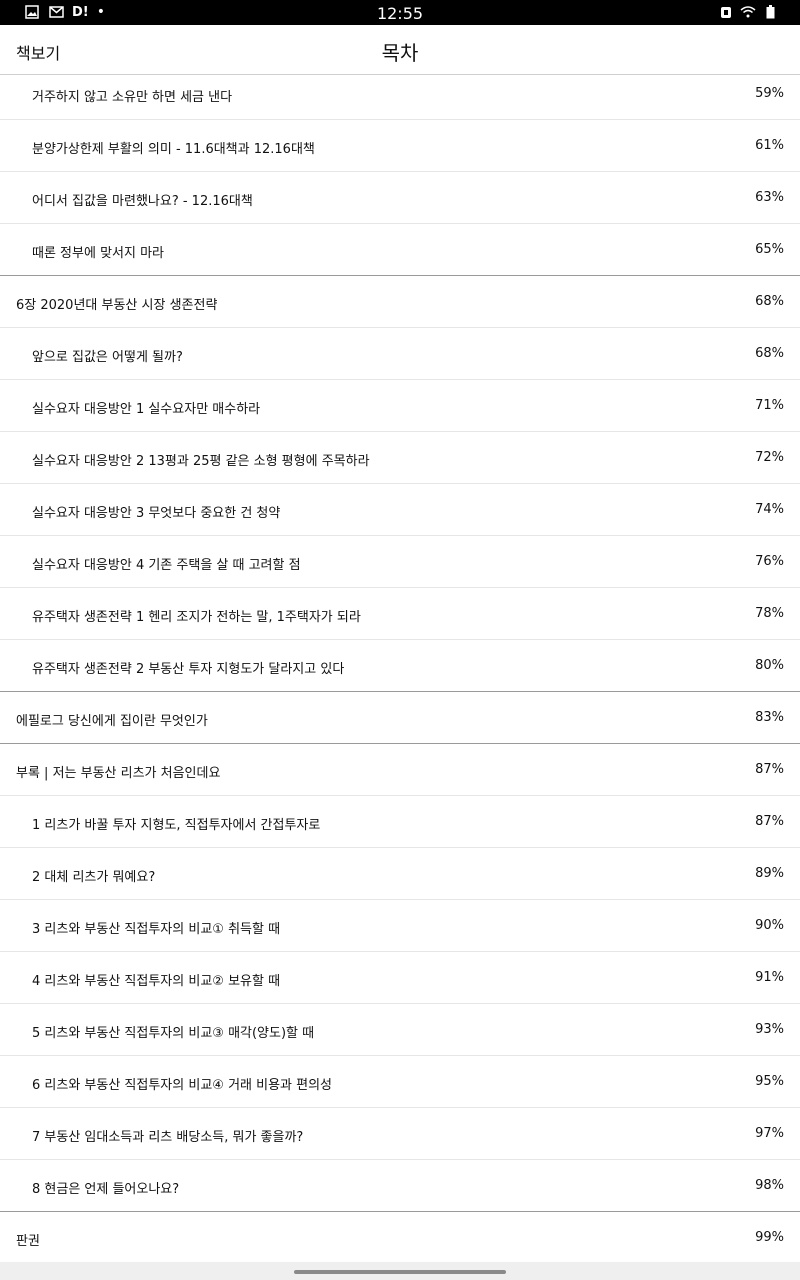 The image size is (800, 1280). Describe the element at coordinates (400, 198) in the screenshot. I see `toc-item: 어디서 집값을 마련했나요? - 12.16대책 63%` at that location.